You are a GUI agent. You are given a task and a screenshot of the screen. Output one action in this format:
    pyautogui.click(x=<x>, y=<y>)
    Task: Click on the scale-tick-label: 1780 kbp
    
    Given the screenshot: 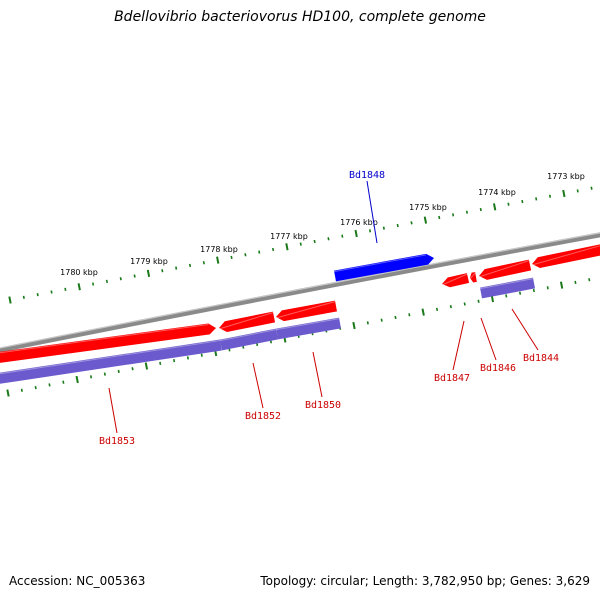 What is the action you would take?
    pyautogui.click(x=79, y=272)
    